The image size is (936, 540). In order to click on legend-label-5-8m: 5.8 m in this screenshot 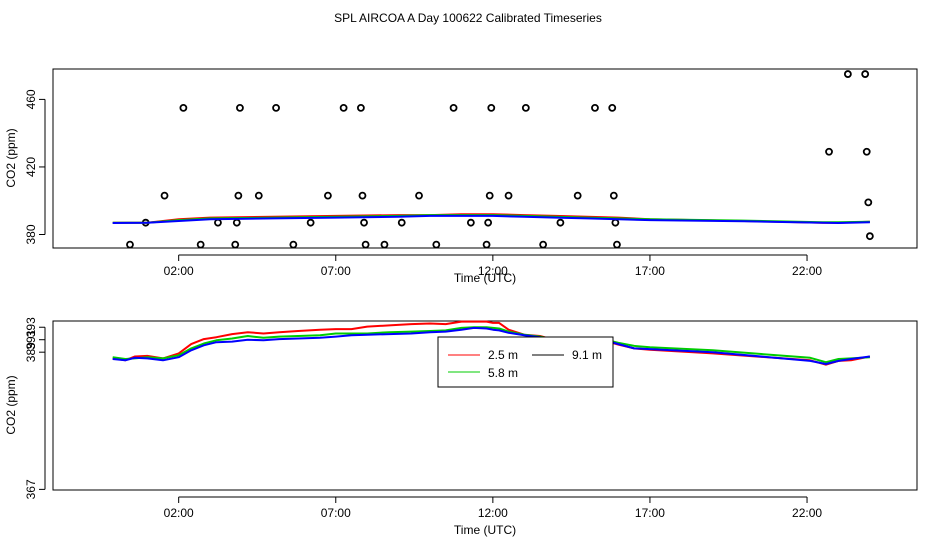, I will do `click(503, 373)`.